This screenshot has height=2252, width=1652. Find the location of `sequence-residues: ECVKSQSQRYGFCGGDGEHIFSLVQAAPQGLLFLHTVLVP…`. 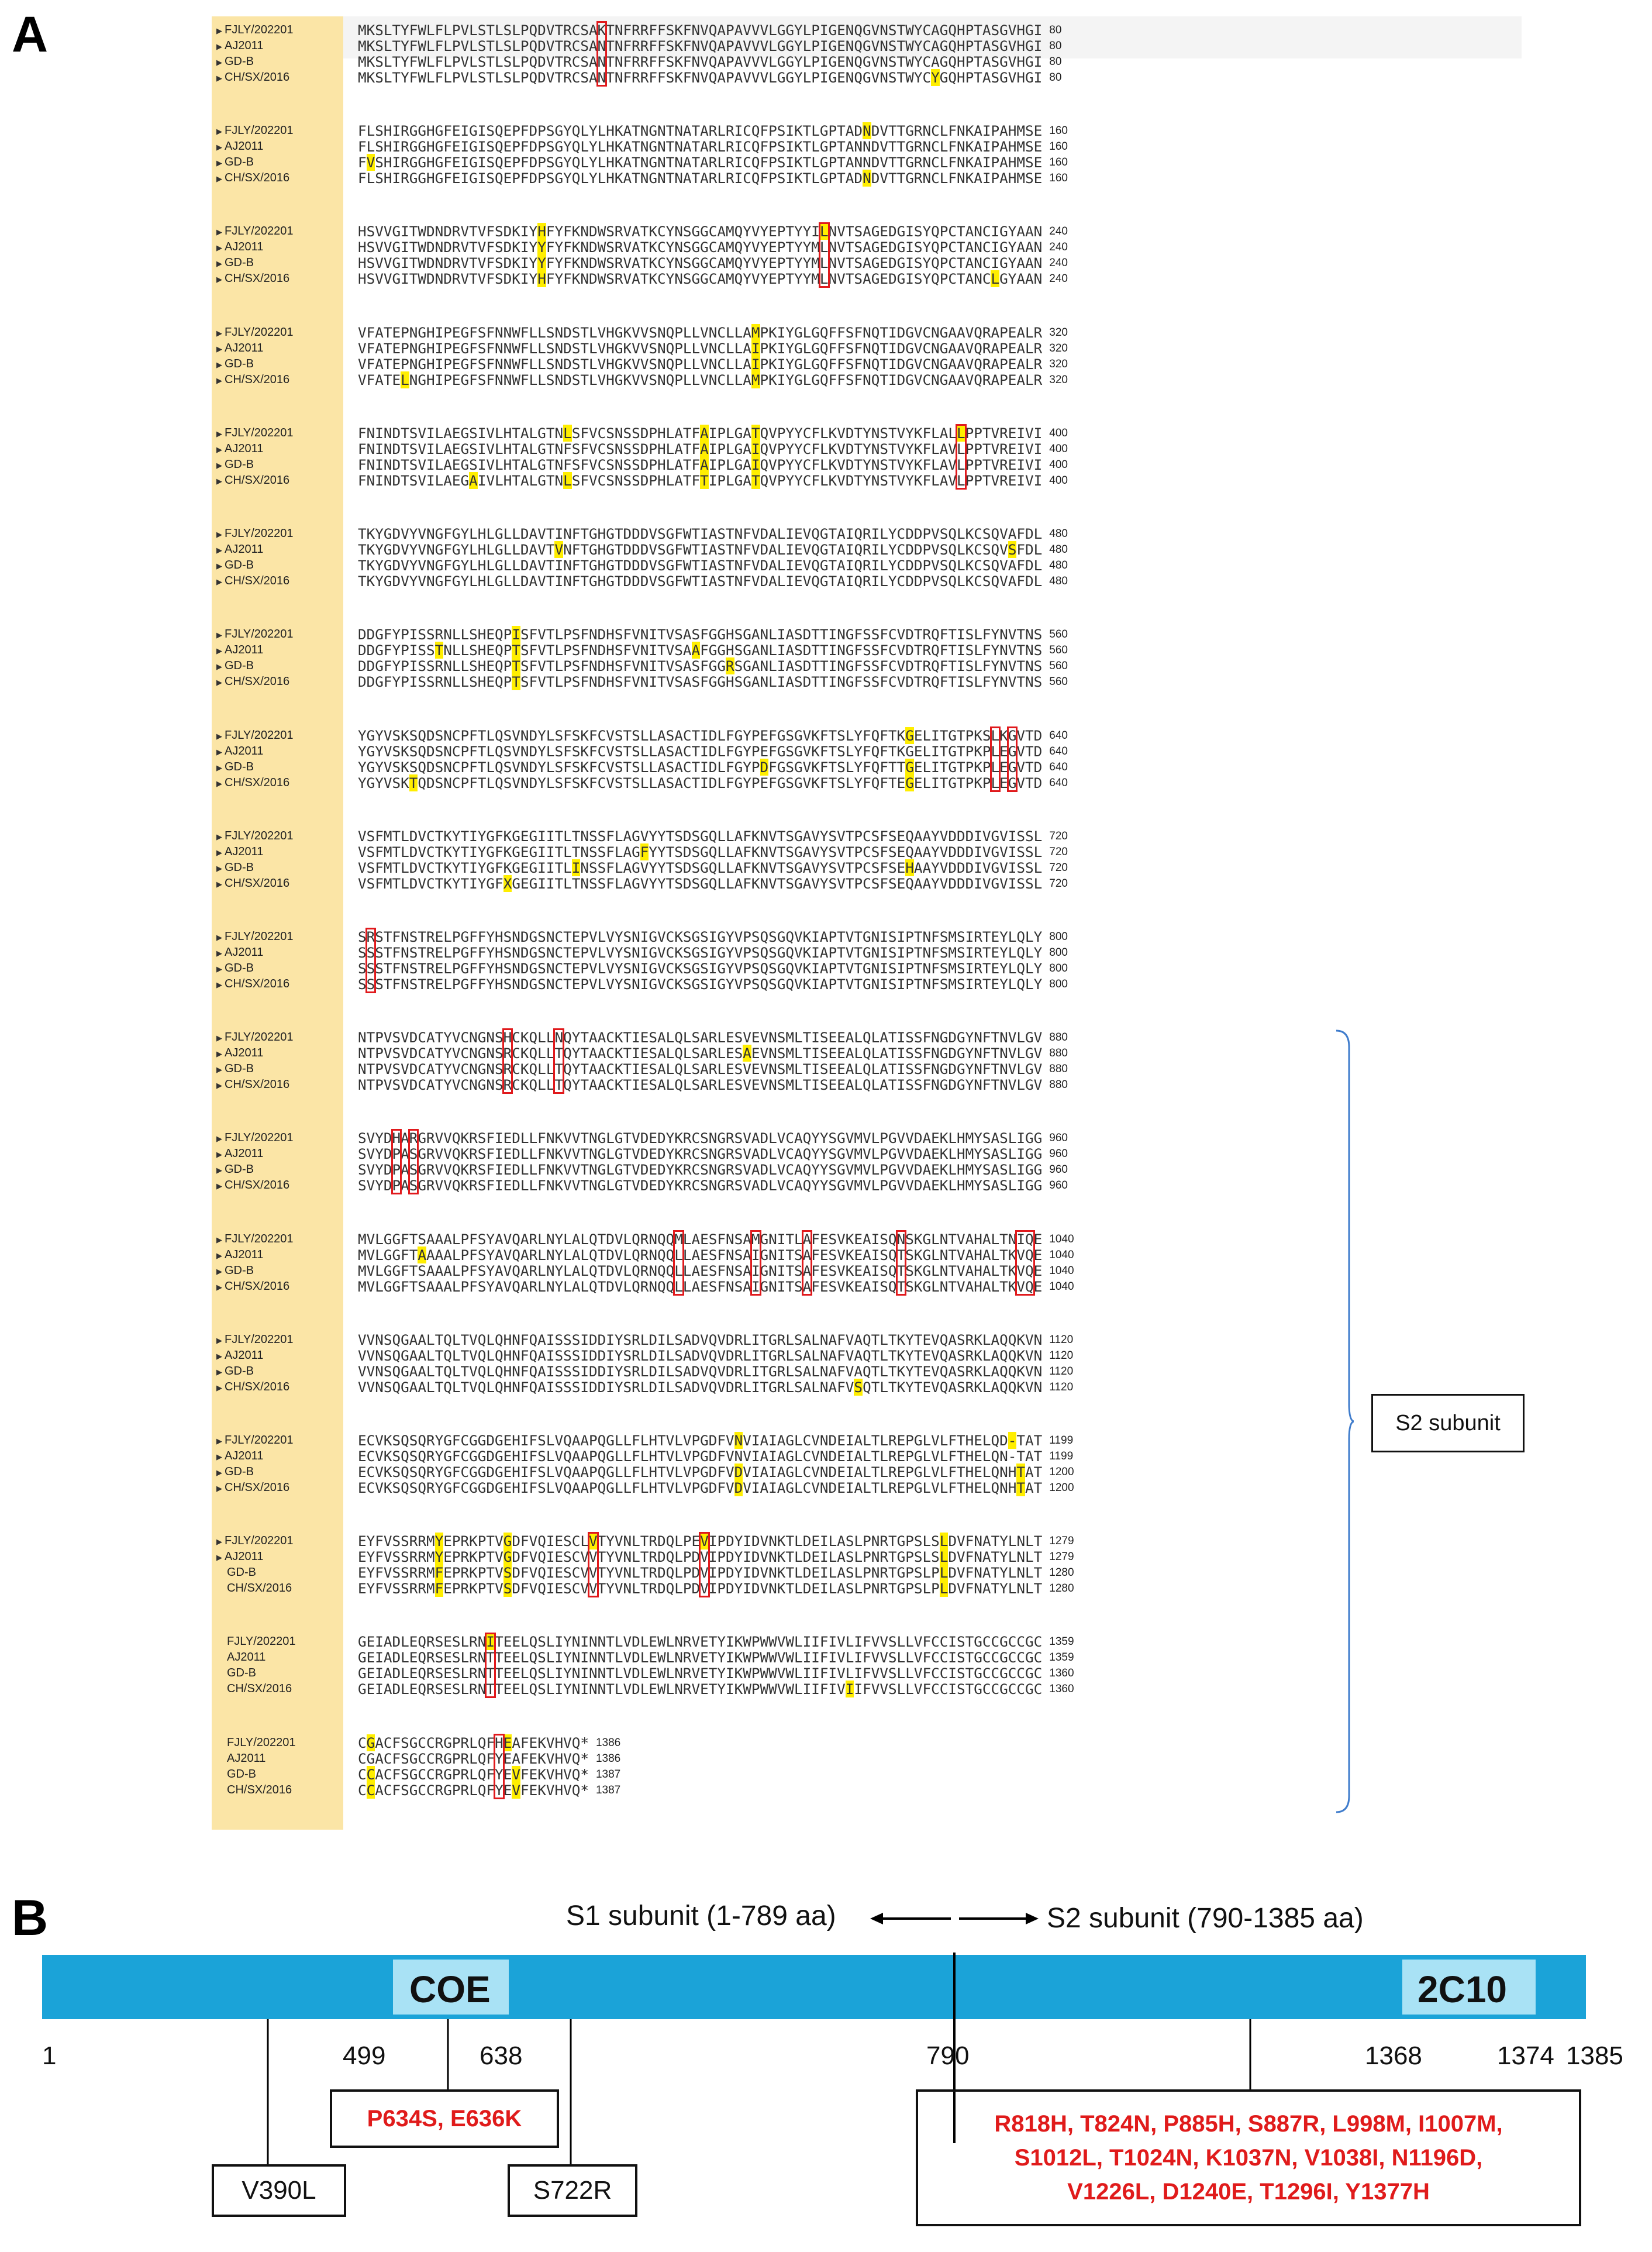

sequence-residues: ECVKSQSQRYGFCGGDGEHIFSLVQAAPQGLLFLHTVLVP… is located at coordinates (700, 1487).